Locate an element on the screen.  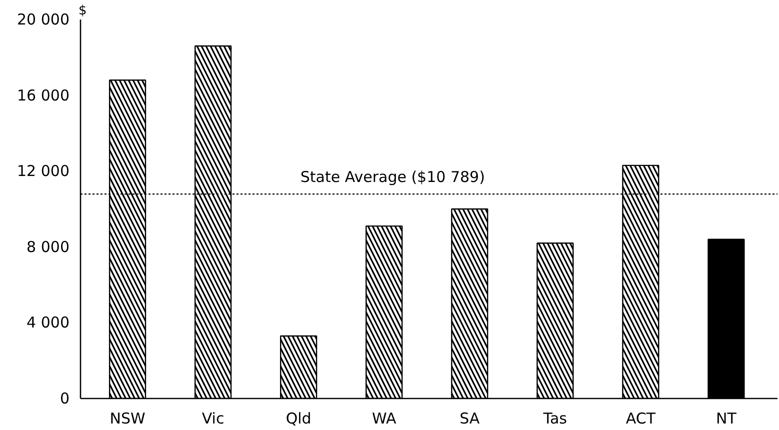
y-tick-label: 16 000 is located at coordinates (43, 95).